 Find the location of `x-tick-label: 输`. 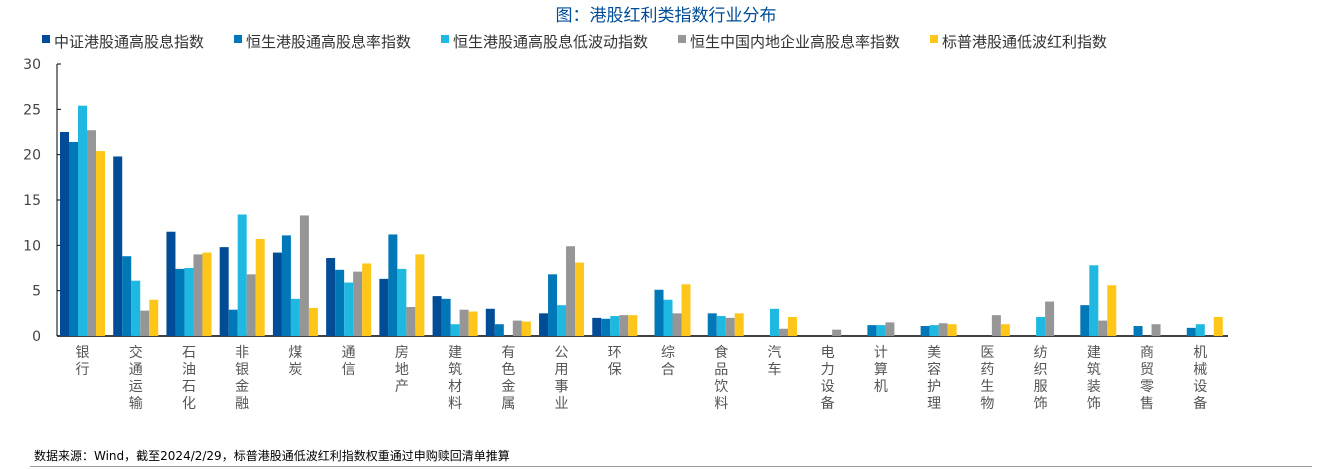

x-tick-label: 输 is located at coordinates (136, 404).